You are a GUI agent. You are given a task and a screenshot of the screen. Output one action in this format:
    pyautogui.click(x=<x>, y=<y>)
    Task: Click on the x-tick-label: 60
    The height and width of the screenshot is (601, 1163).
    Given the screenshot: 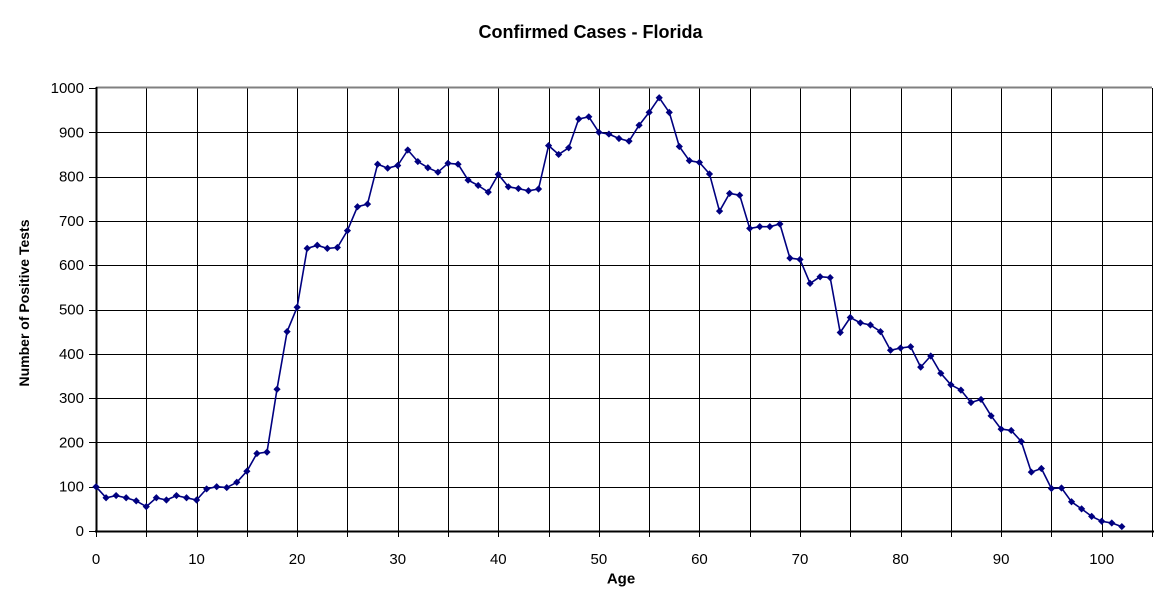 What is the action you would take?
    pyautogui.click(x=699, y=559)
    